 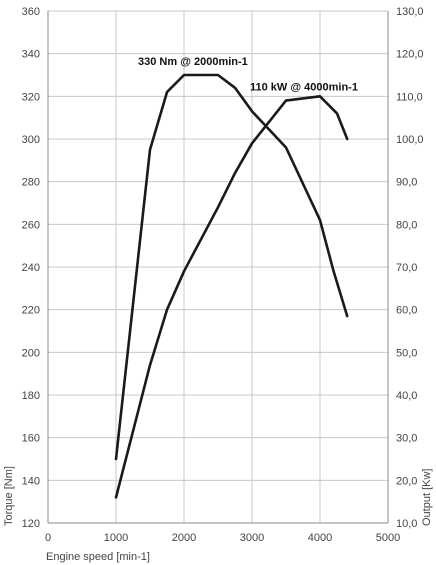 I want to click on y-left-tick-label: 220, so click(x=31, y=311).